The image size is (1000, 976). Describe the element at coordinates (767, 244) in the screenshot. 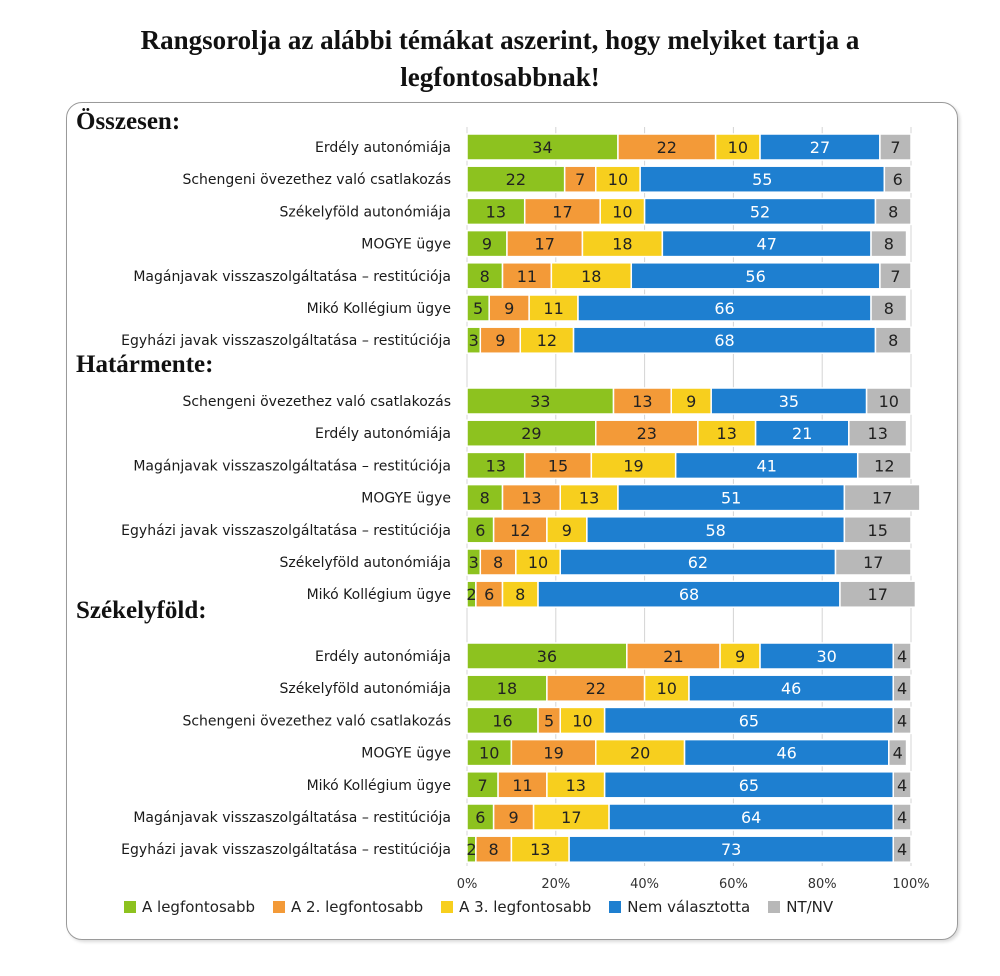

I see `data-label: 47` at that location.